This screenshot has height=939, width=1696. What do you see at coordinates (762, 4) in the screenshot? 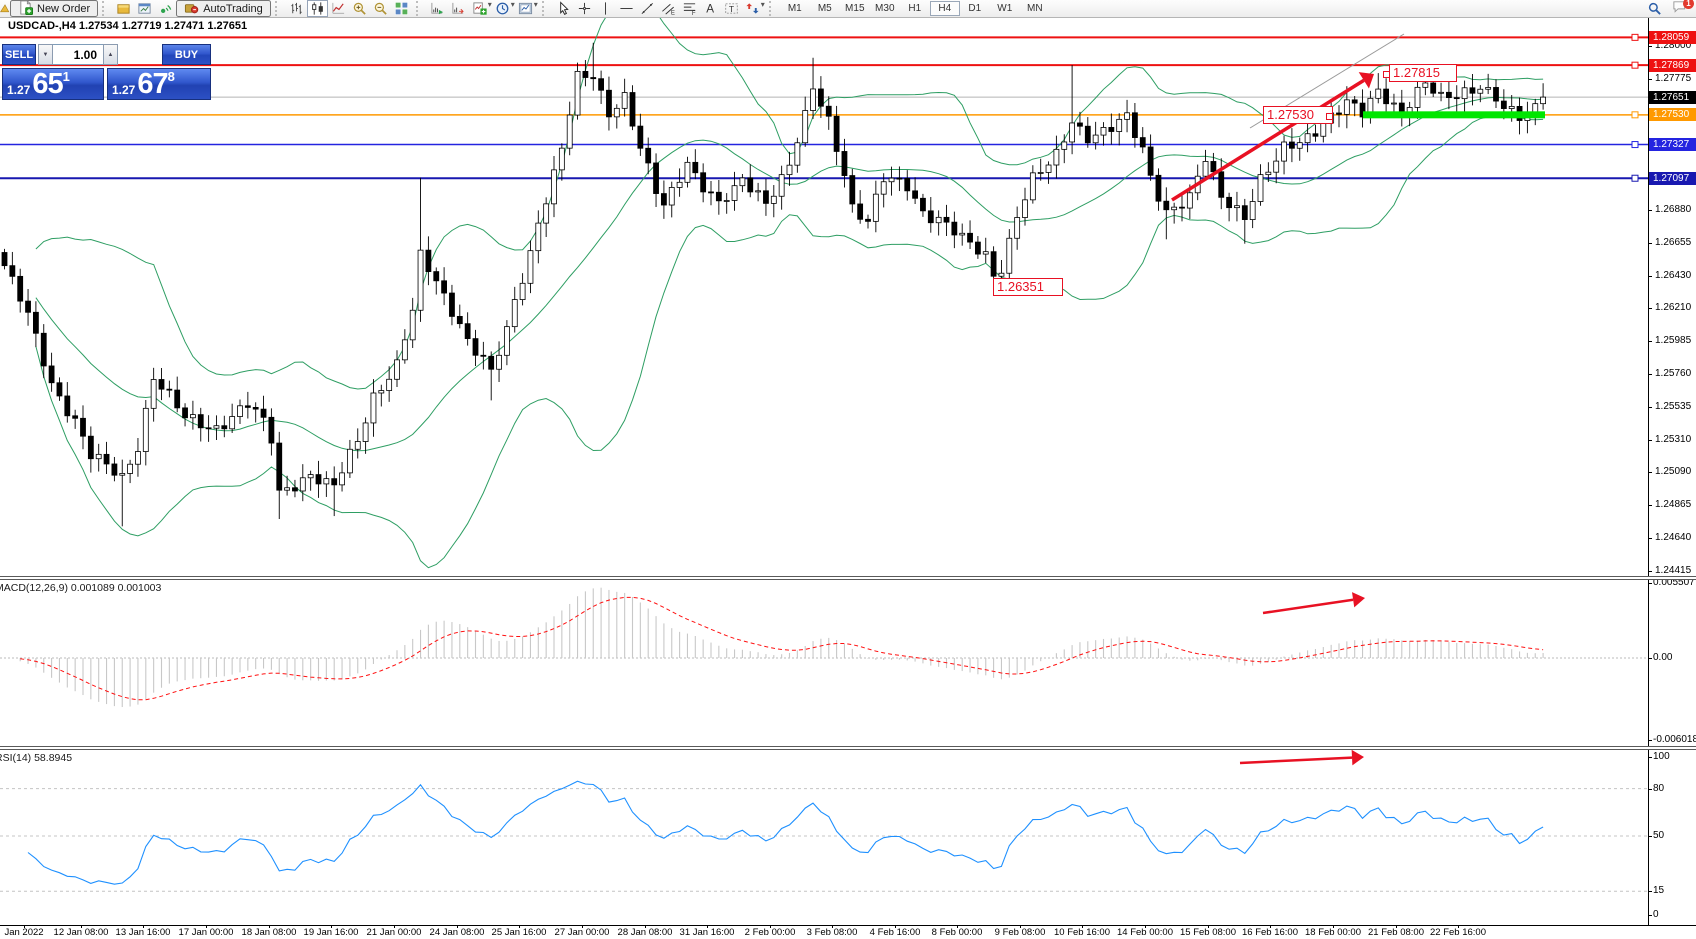
I see `arrows-icon-dropdown: ▾` at bounding box center [762, 4].